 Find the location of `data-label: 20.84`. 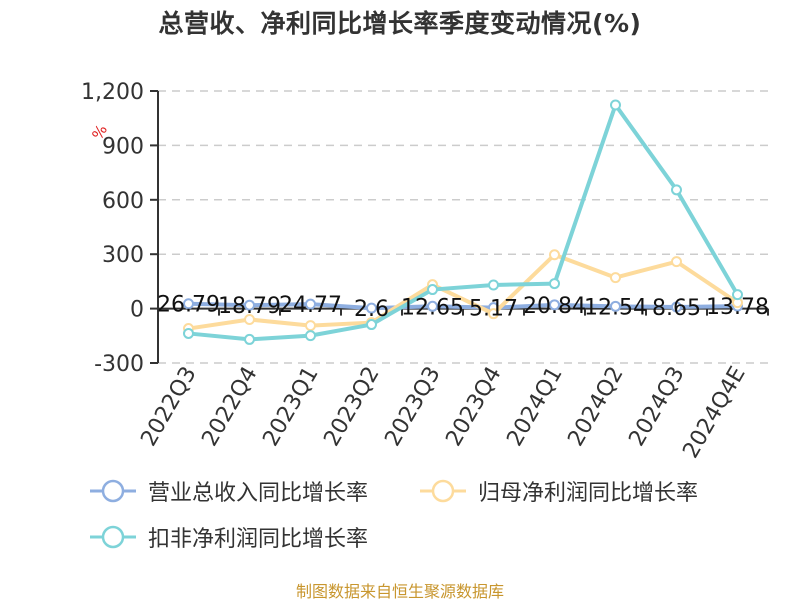

data-label: 20.84 is located at coordinates (554, 306).